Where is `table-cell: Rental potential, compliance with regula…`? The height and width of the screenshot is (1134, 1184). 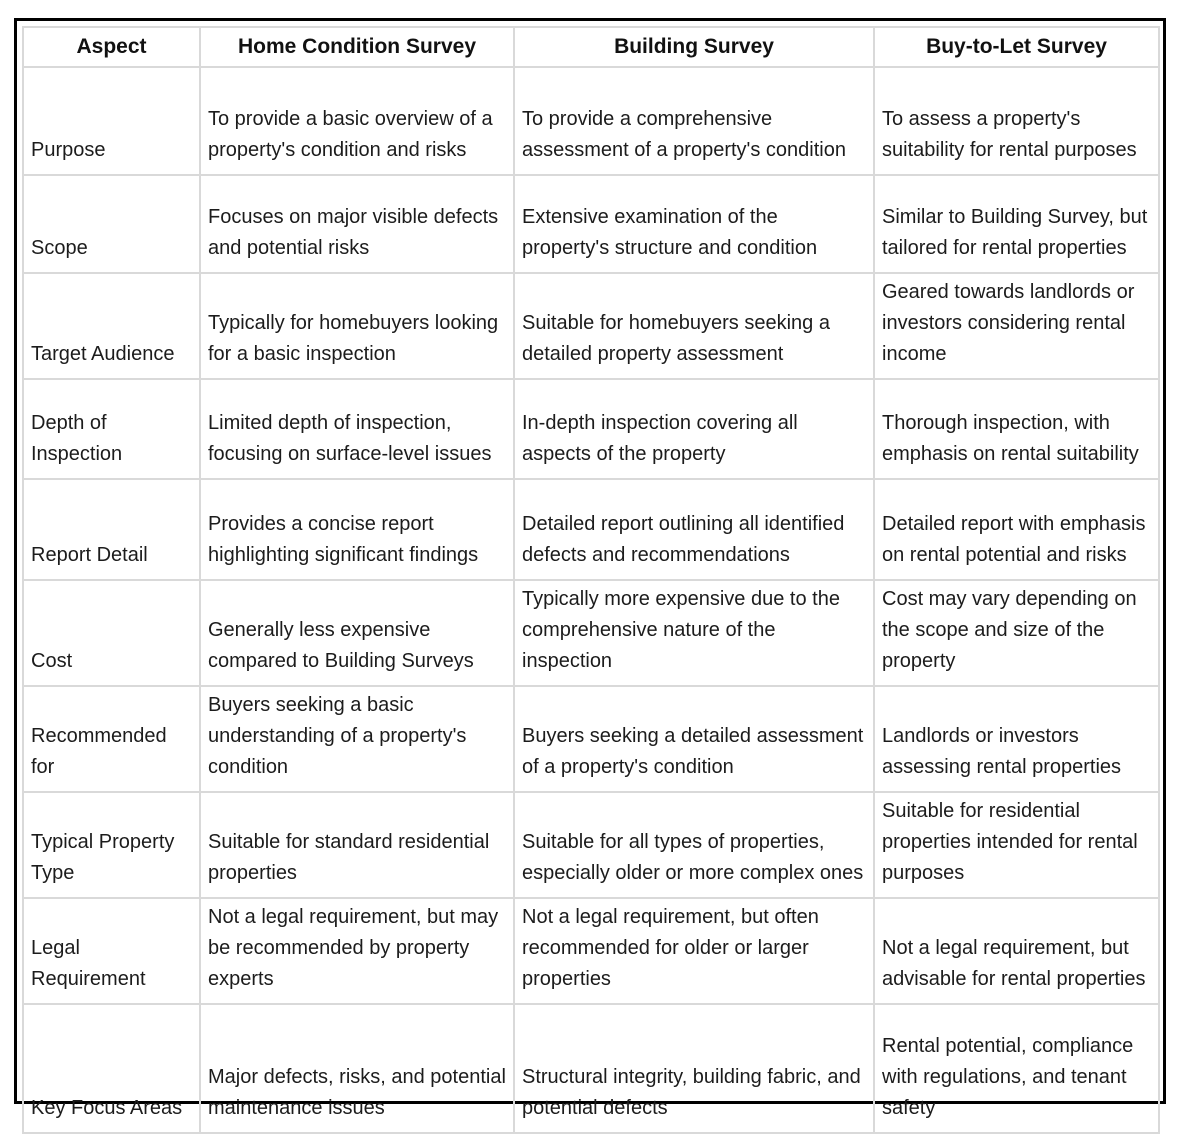
table-cell: Rental potential, compliance with regula… is located at coordinates (1016, 1068).